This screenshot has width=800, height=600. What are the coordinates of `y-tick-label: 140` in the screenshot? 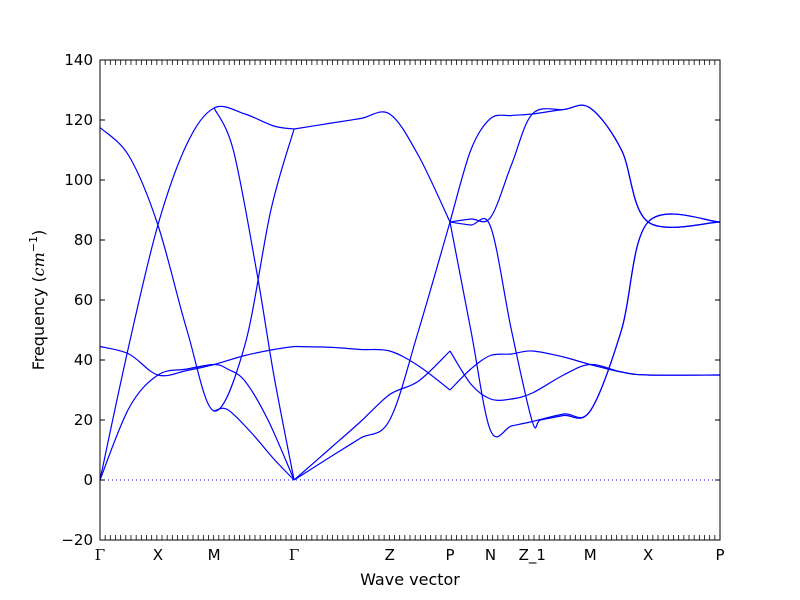 It's located at (78, 60).